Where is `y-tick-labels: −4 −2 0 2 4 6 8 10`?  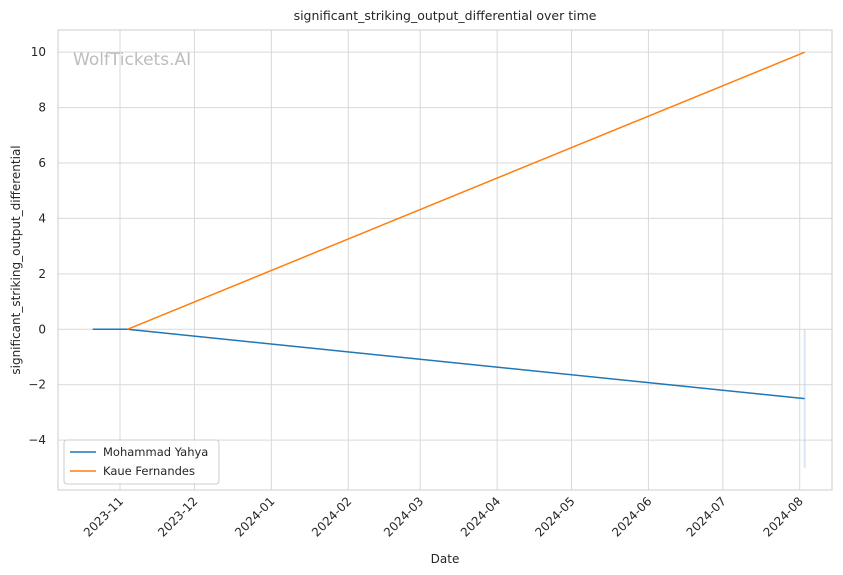 y-tick-labels: −4 −2 0 2 4 6 8 10 is located at coordinates (37, 246).